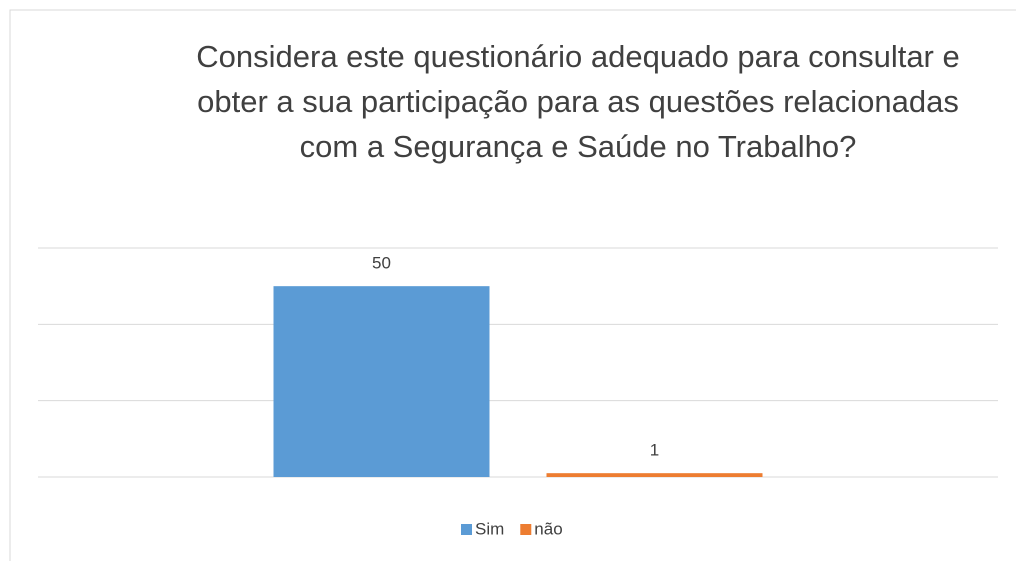 The image size is (1016, 561). I want to click on legend-label: não, so click(548, 528).